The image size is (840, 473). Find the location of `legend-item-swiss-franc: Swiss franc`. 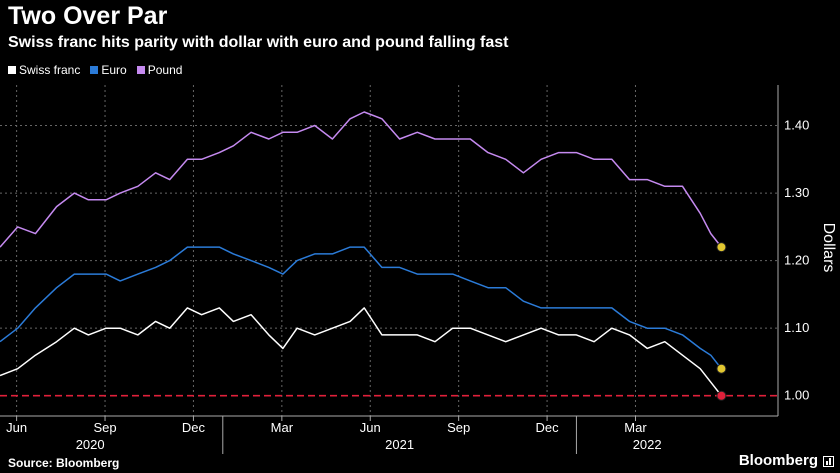

legend-item-swiss-franc: Swiss franc is located at coordinates (44, 70).